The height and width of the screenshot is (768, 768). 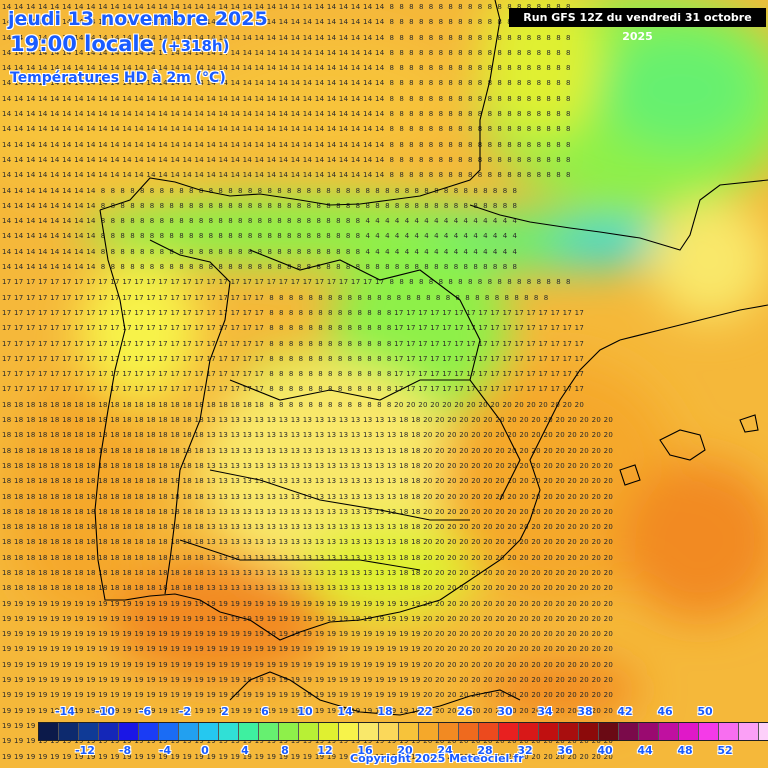 I want to click on run-label: Run GFS 12Z du vendredi 31 octobre 2025, so click(x=637, y=25).